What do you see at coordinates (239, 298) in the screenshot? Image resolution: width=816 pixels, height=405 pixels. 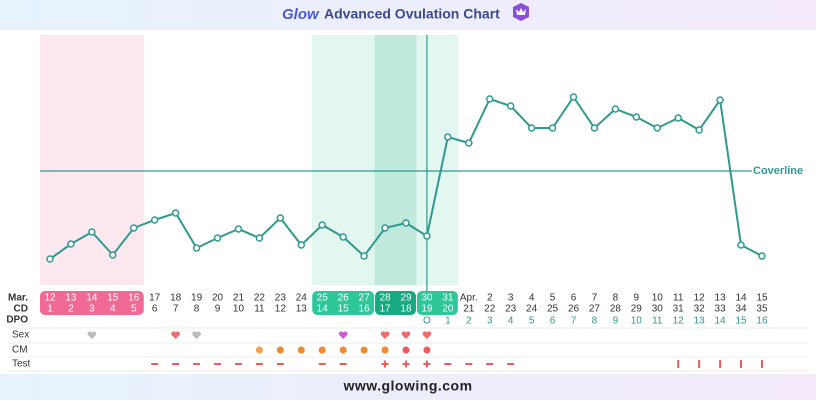 I see `date-label: 21` at bounding box center [239, 298].